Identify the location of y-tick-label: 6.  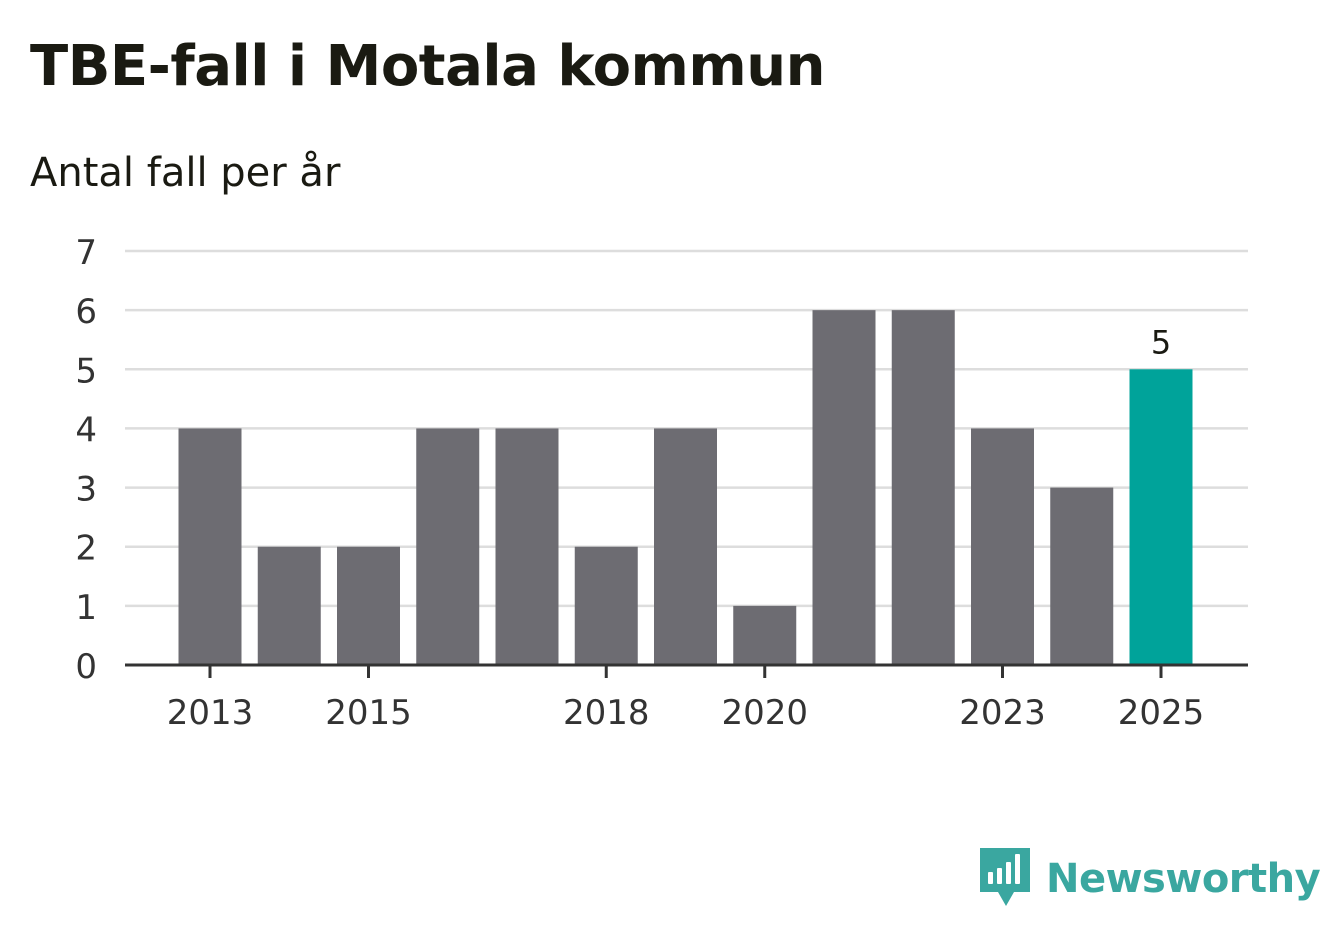
(86, 312).